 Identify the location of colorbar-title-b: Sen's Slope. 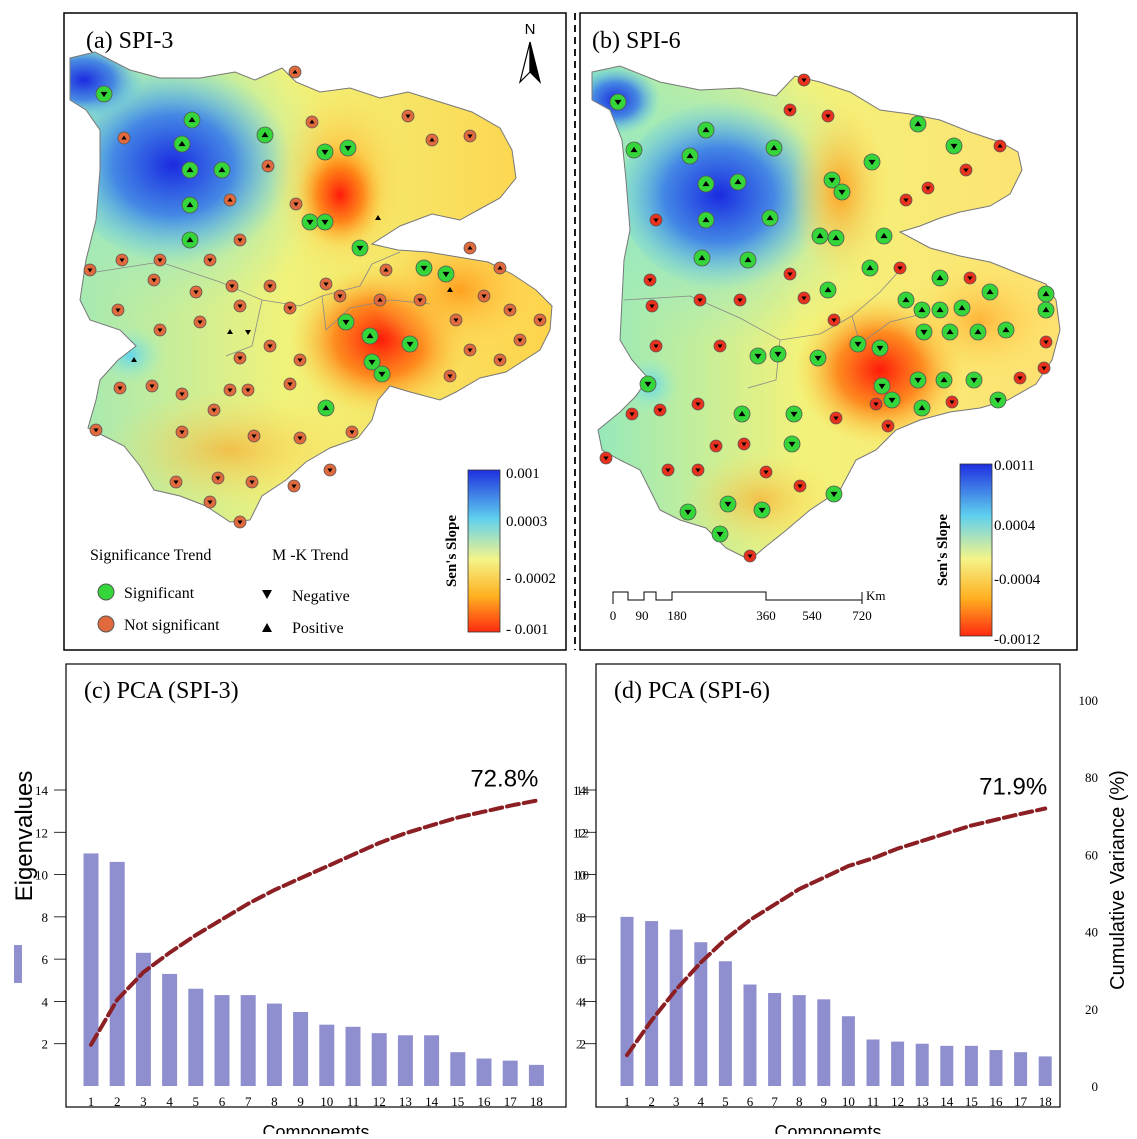
(943, 550).